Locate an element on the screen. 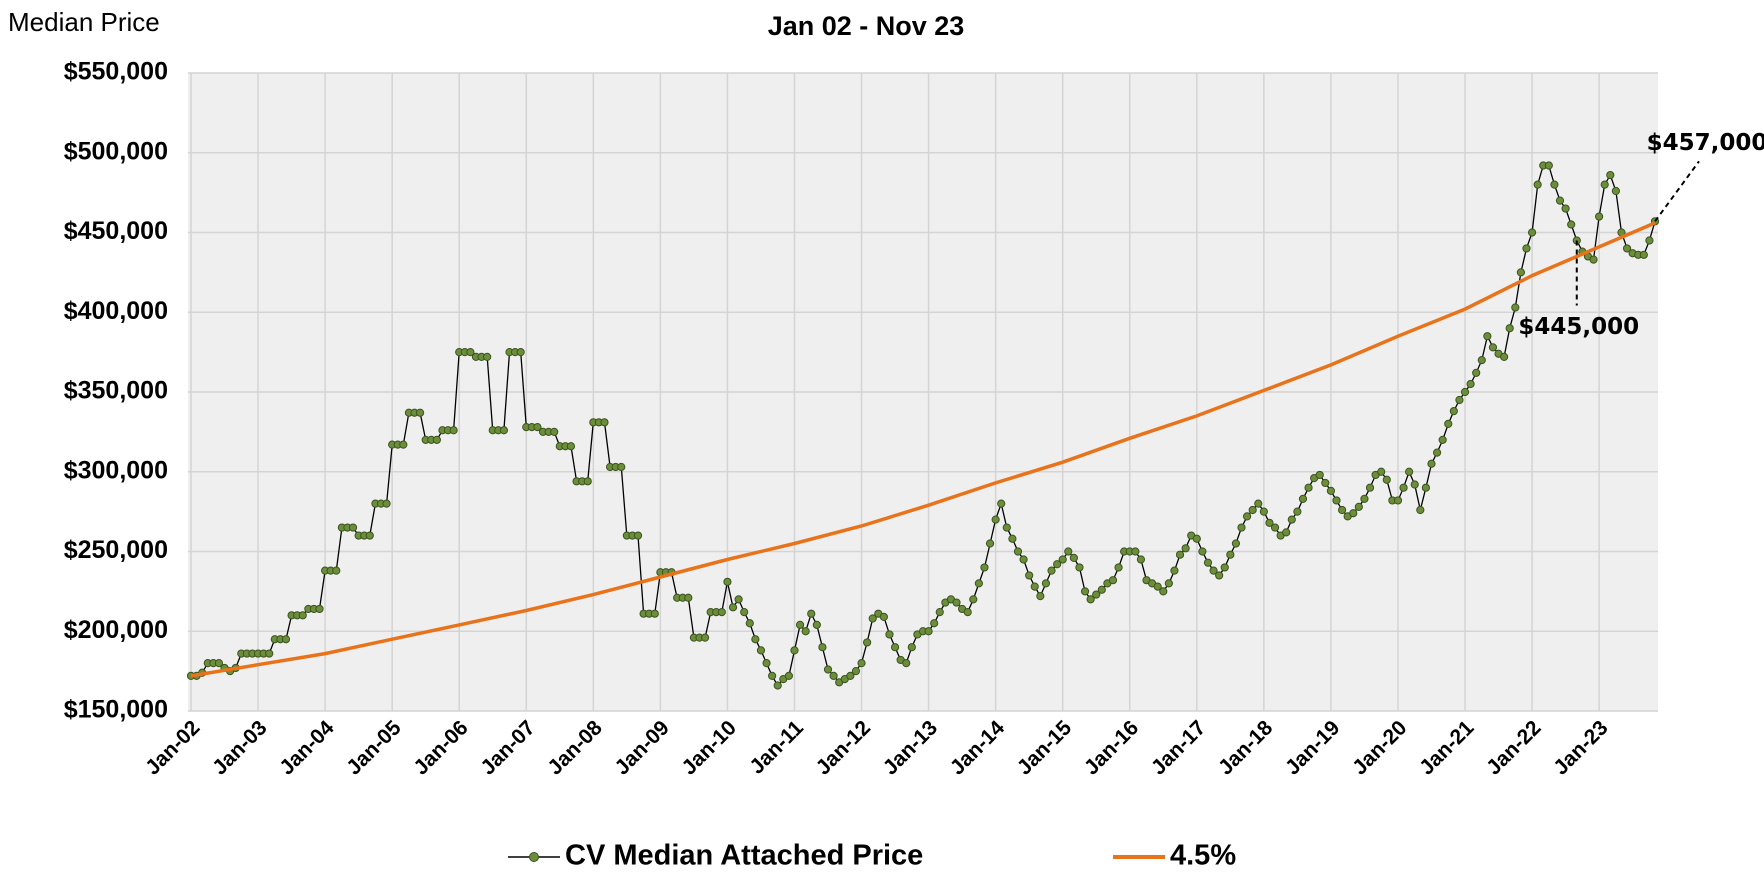 The image size is (1764, 874). y-tick-label: $150,000 is located at coordinates (116, 710).